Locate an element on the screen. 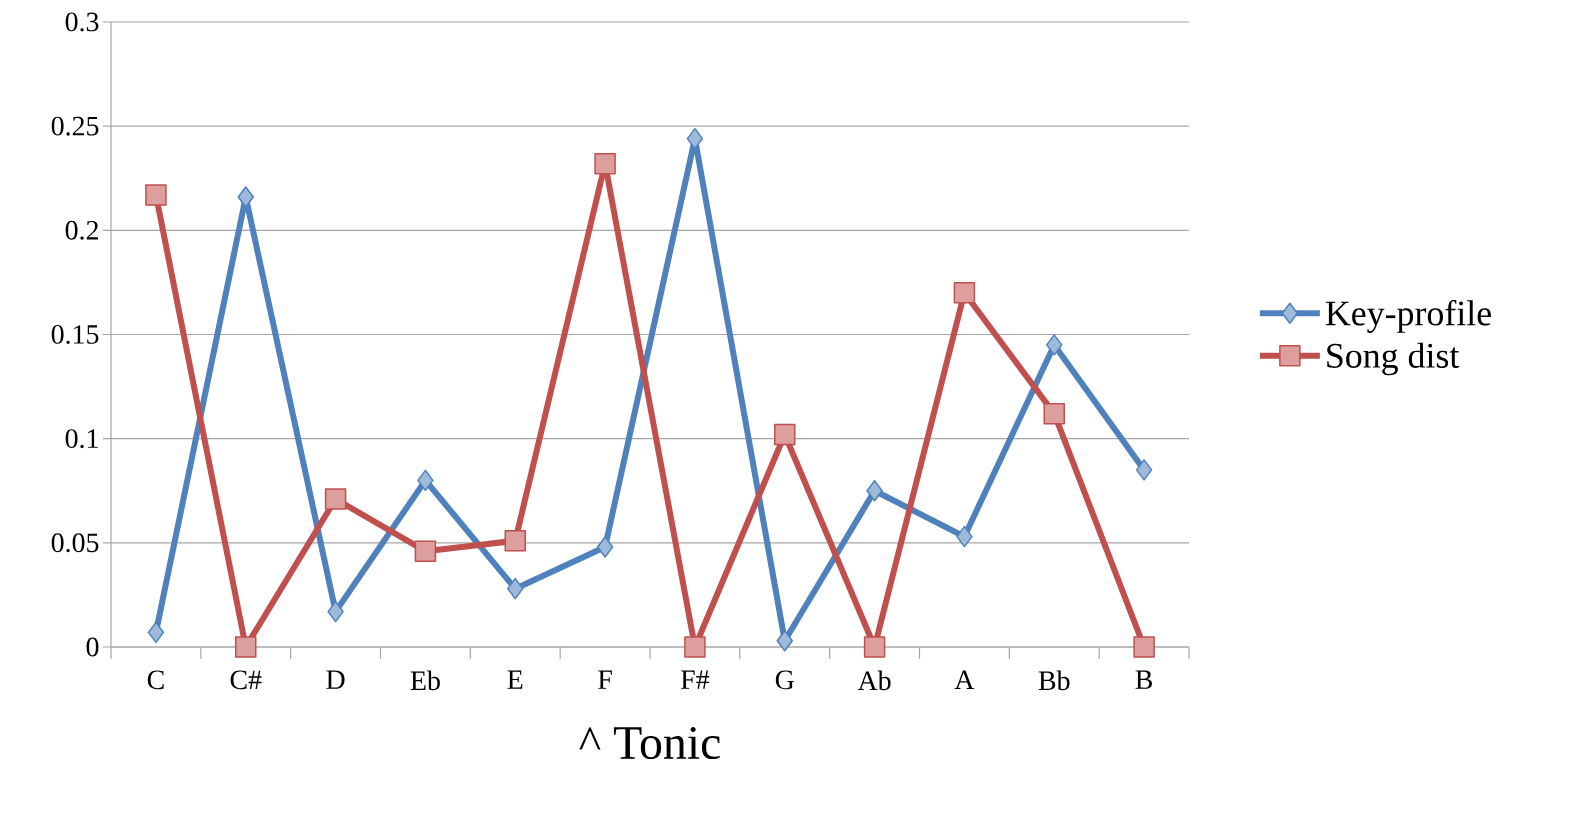 The image size is (1583, 814). x-tick-label: A is located at coordinates (964, 679).